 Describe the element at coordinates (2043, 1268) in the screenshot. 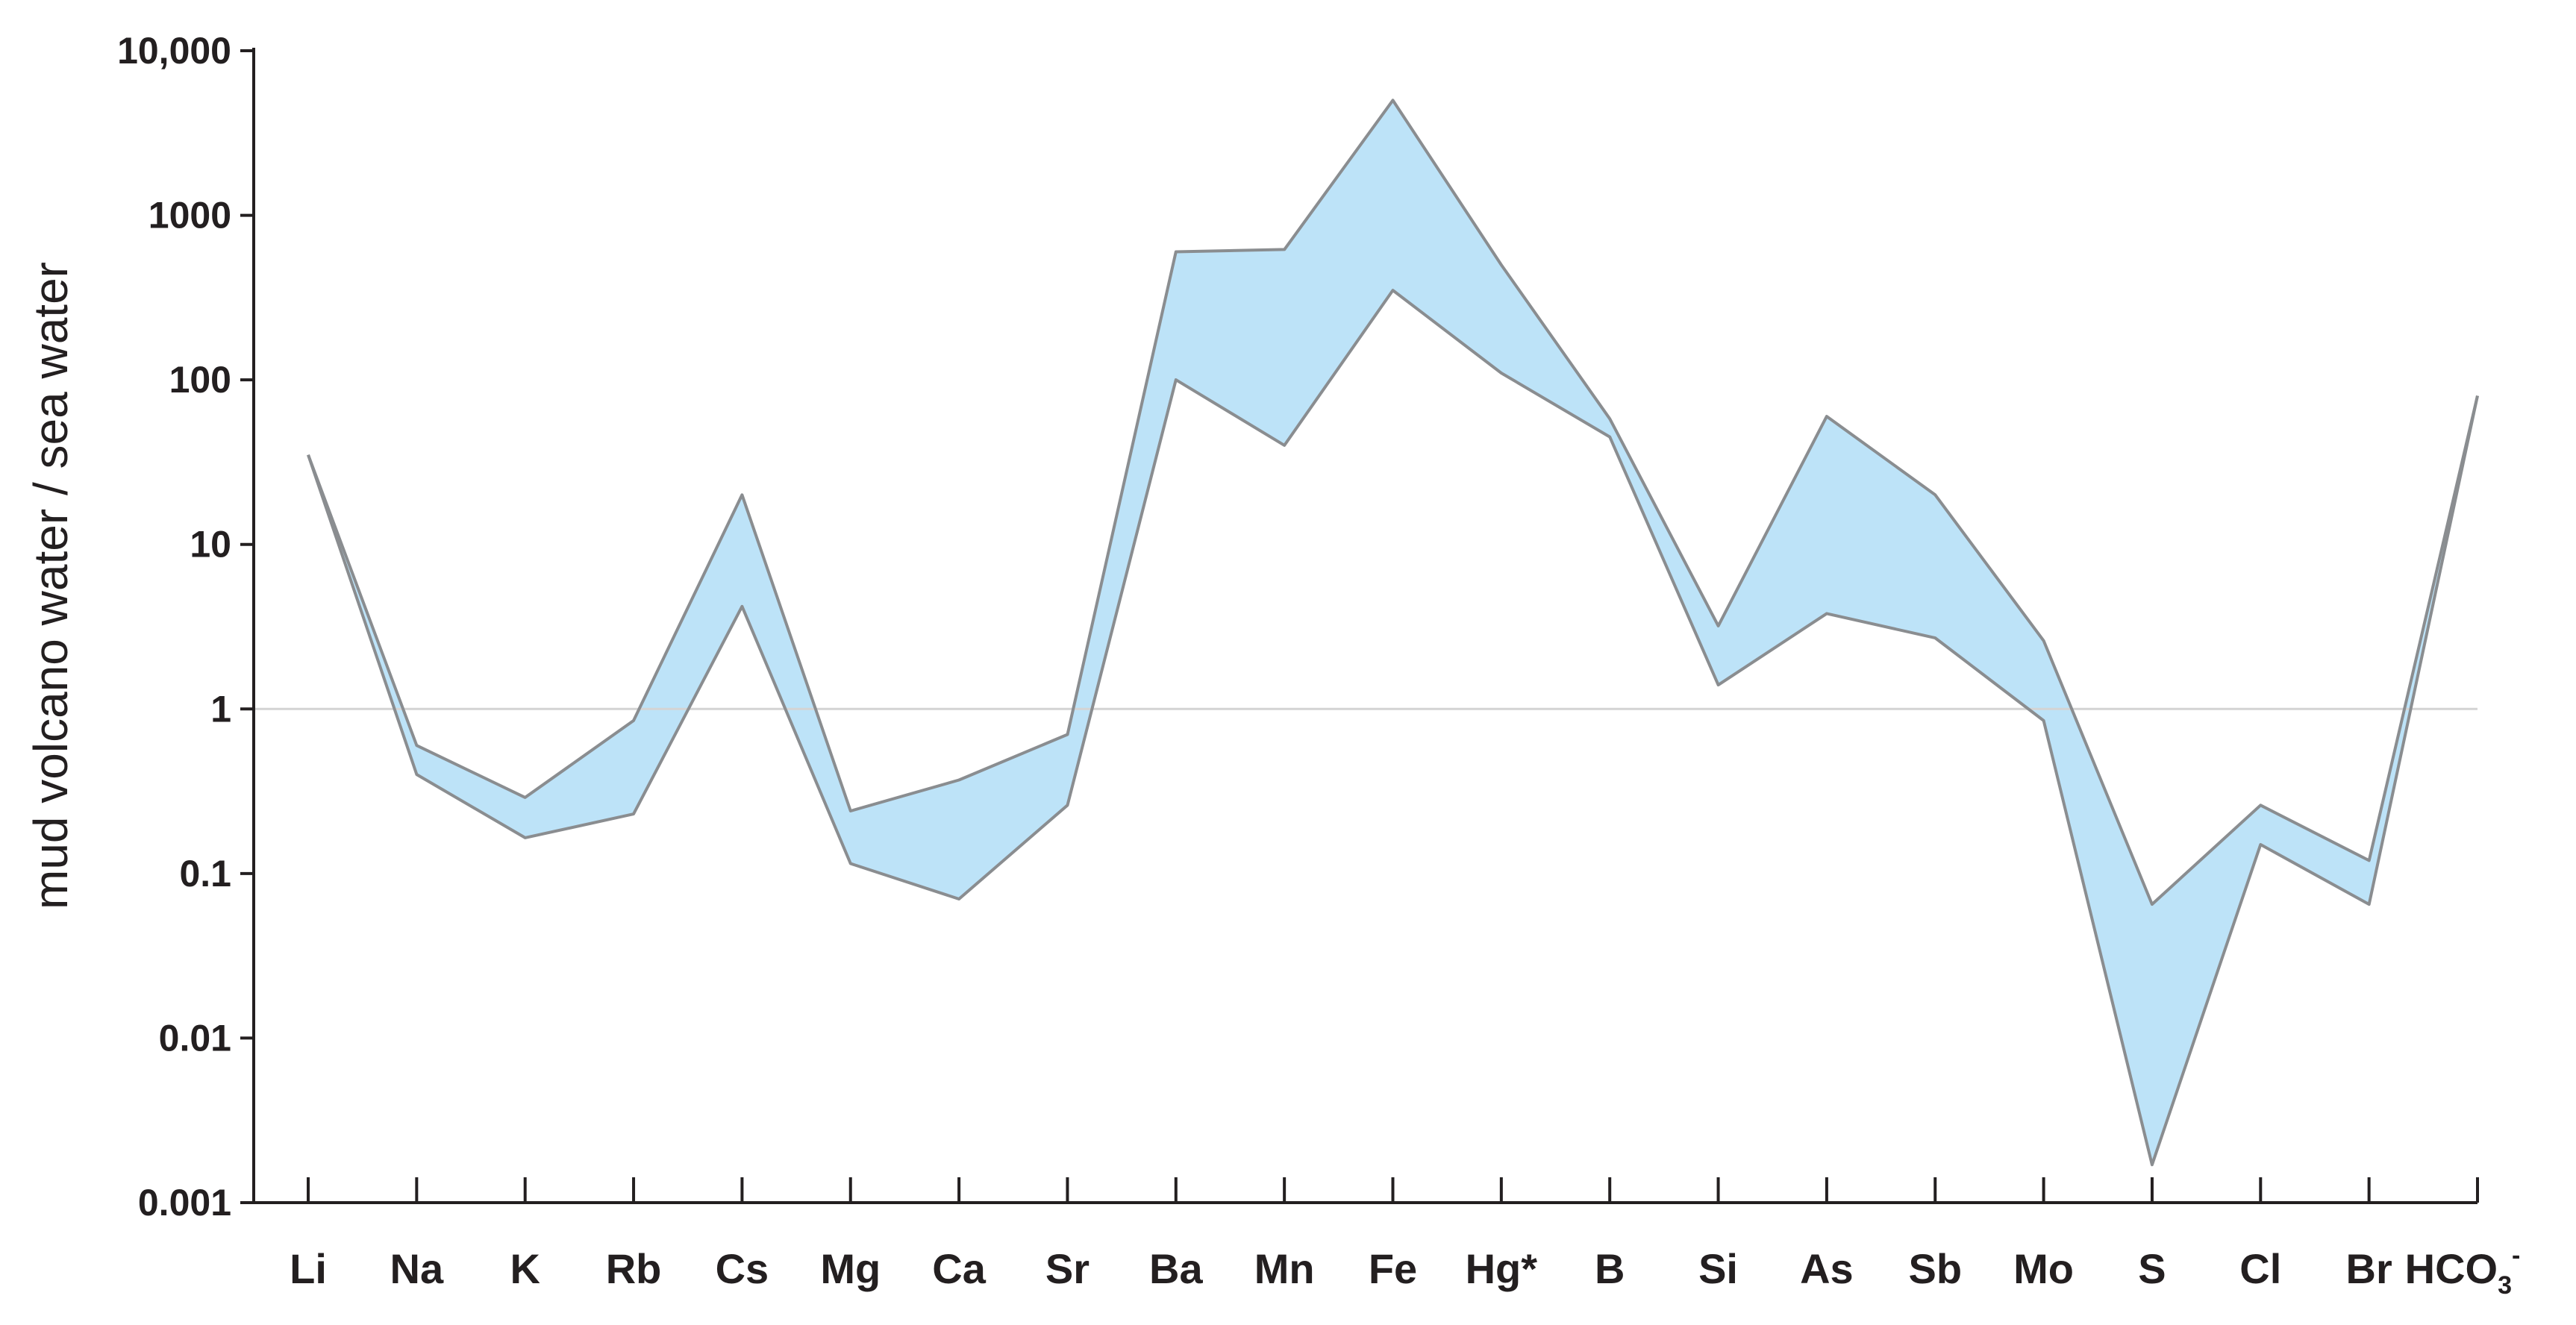

I see `x-tick-label: Mo` at that location.